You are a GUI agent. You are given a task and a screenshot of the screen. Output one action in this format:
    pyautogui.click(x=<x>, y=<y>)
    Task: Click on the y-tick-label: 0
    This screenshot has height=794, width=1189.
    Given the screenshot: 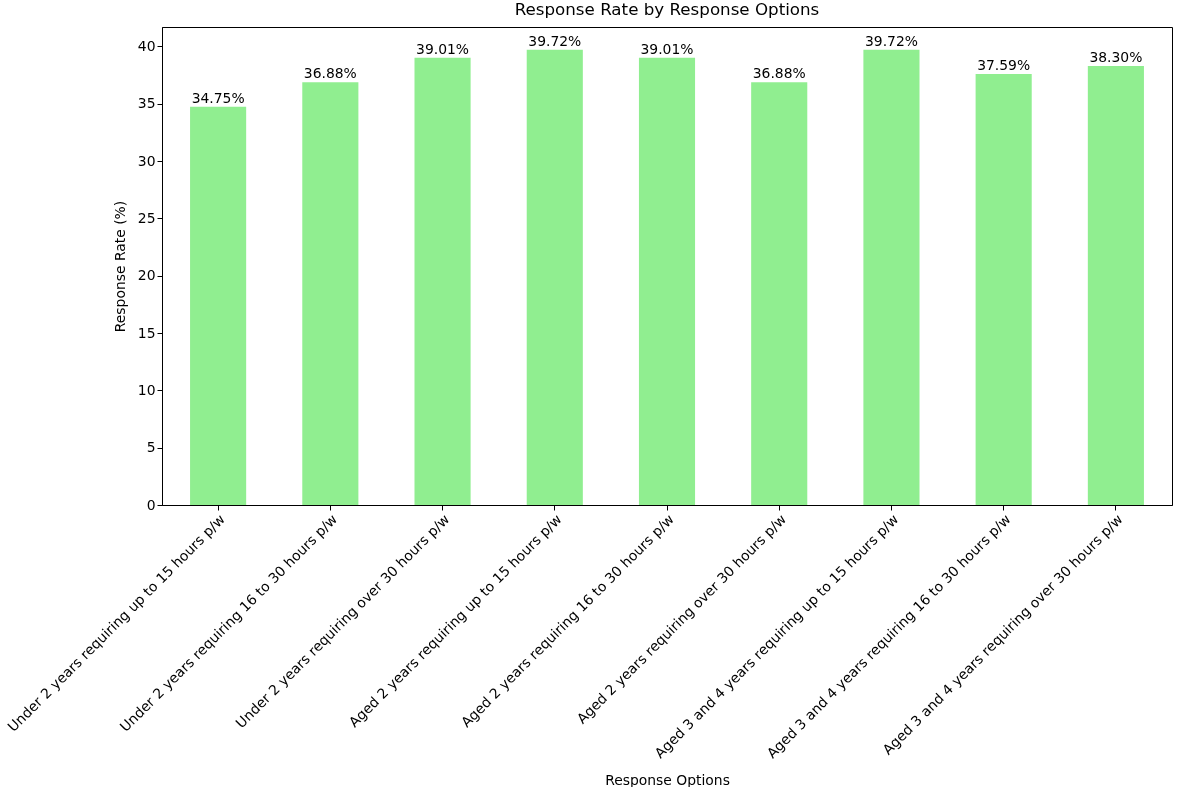 What is the action you would take?
    pyautogui.click(x=151, y=504)
    